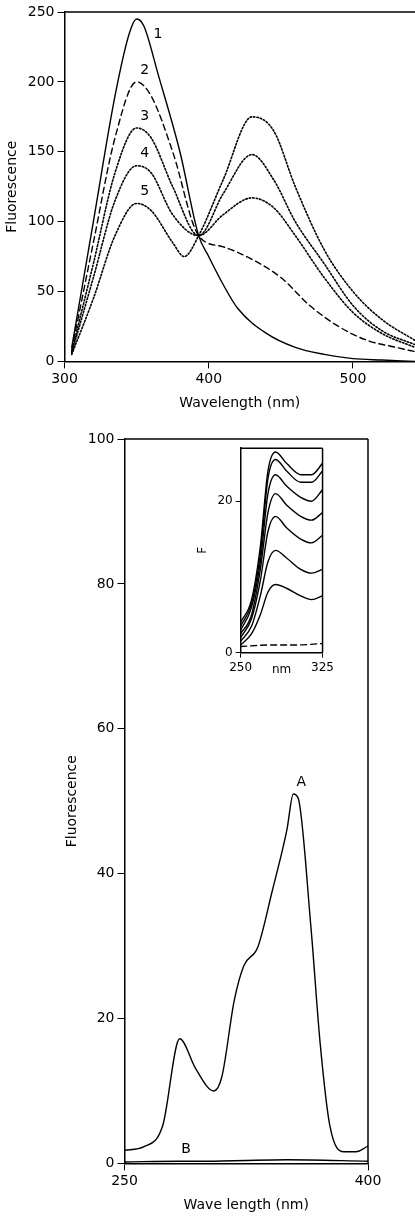  What do you see at coordinates (186, 1147) in the screenshot?
I see `annotation: B` at bounding box center [186, 1147].